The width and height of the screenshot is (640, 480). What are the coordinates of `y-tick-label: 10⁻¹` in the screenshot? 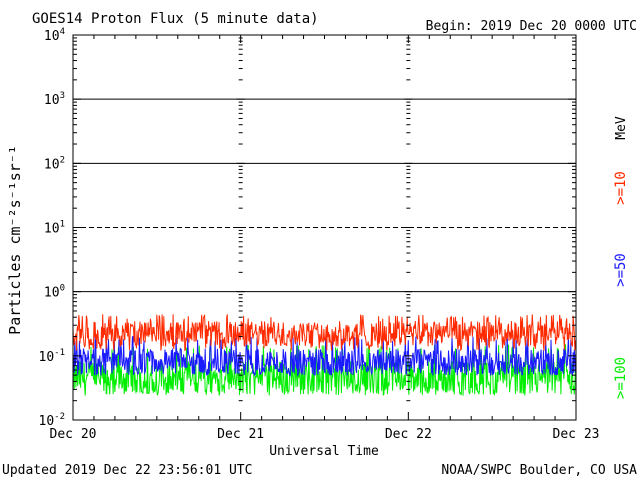 It's located at (52, 356).